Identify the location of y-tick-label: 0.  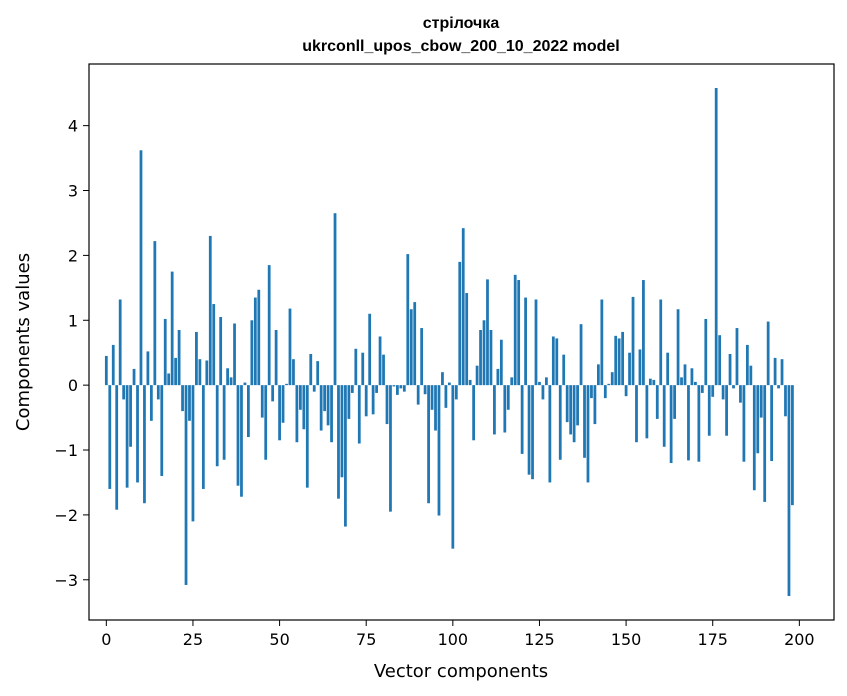
(73, 385).